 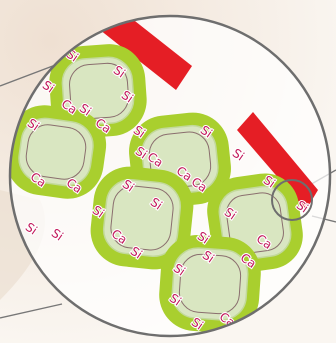 I want to click on connector-line-top-left, so click(x=29, y=75).